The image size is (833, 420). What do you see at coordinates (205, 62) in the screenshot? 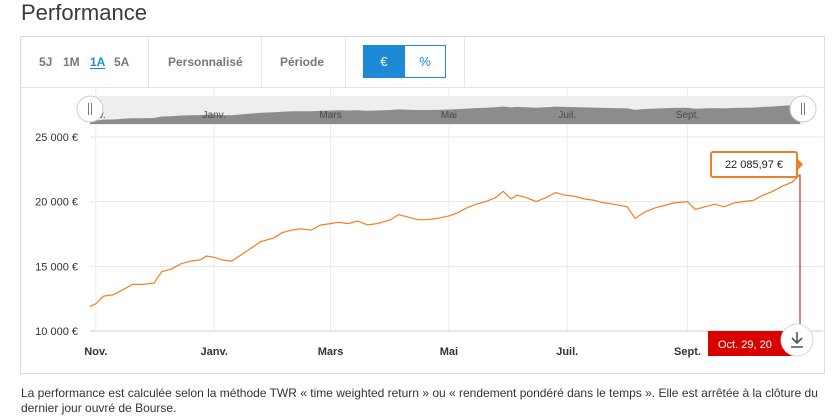
I see `custom-range-button: Personnalisé` at bounding box center [205, 62].